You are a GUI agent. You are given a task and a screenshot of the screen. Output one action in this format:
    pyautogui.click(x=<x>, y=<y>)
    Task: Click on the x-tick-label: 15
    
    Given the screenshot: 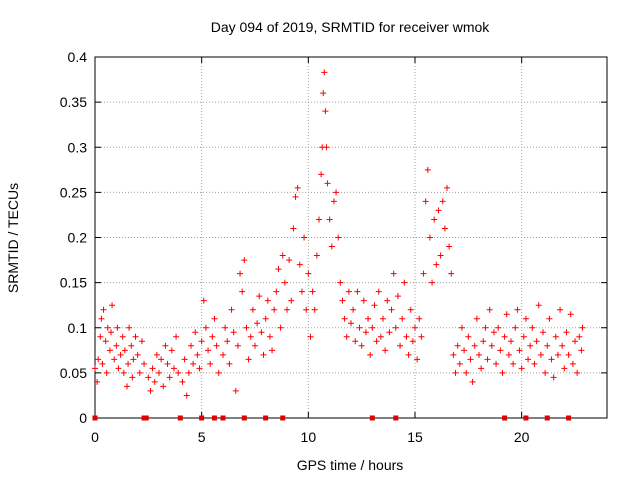 What is the action you would take?
    pyautogui.click(x=415, y=437)
    